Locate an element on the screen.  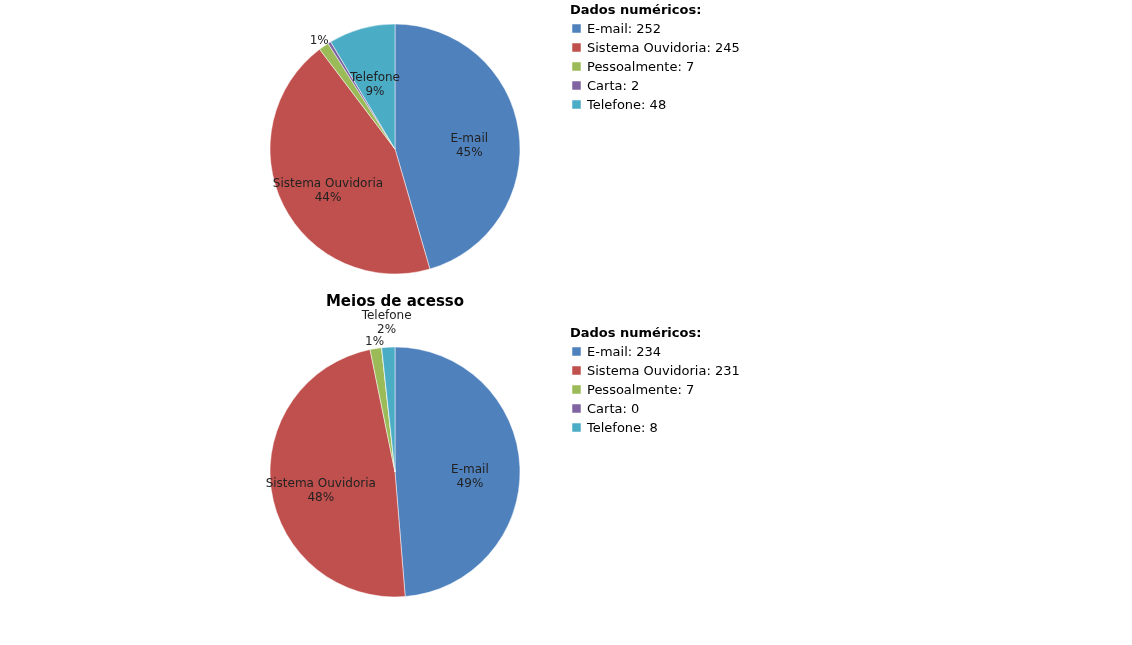
legend-label: Telefone: 8 is located at coordinates (622, 427).